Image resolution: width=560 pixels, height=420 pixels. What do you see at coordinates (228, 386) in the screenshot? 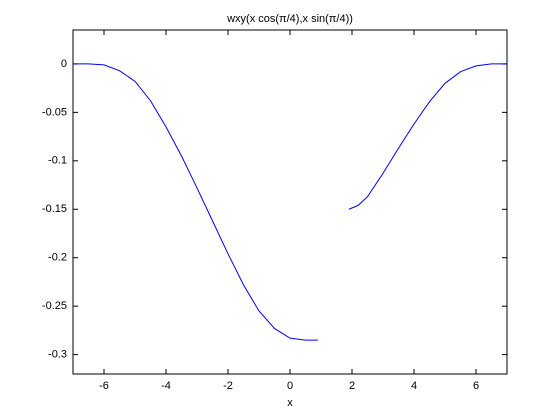
I see `x-tick-label: -2` at bounding box center [228, 386].